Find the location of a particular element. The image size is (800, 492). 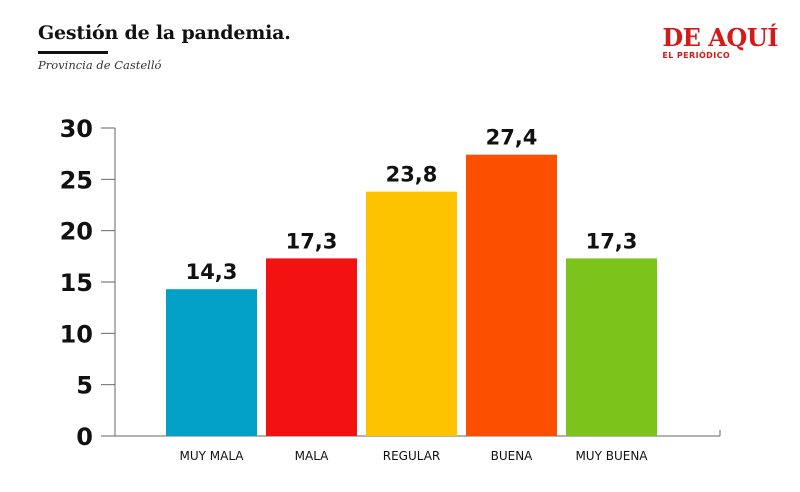

data-label: 23,8 is located at coordinates (412, 175).